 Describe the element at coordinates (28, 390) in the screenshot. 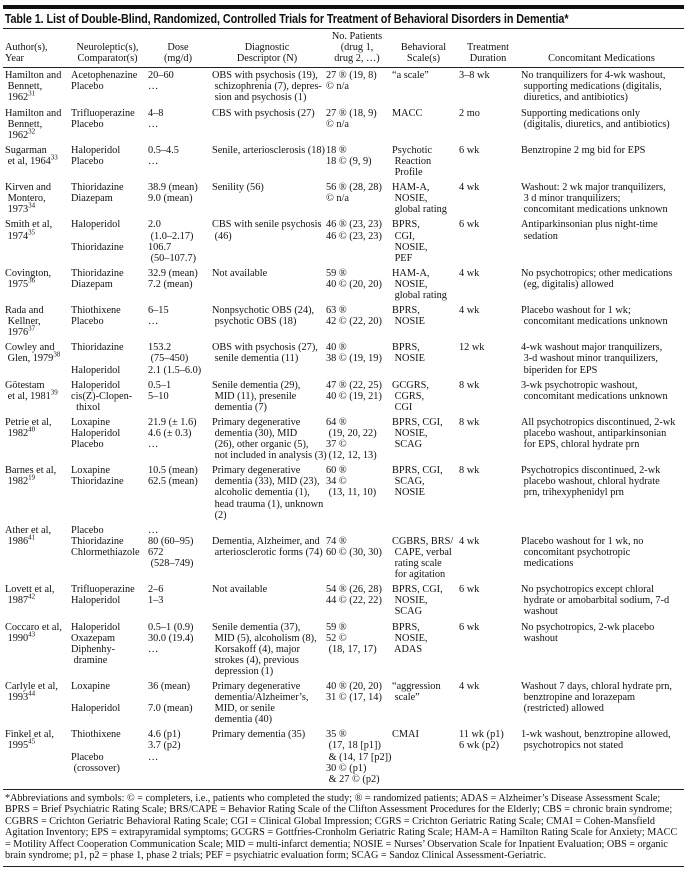

I see `author-text: Götestam et al, 1981` at that location.